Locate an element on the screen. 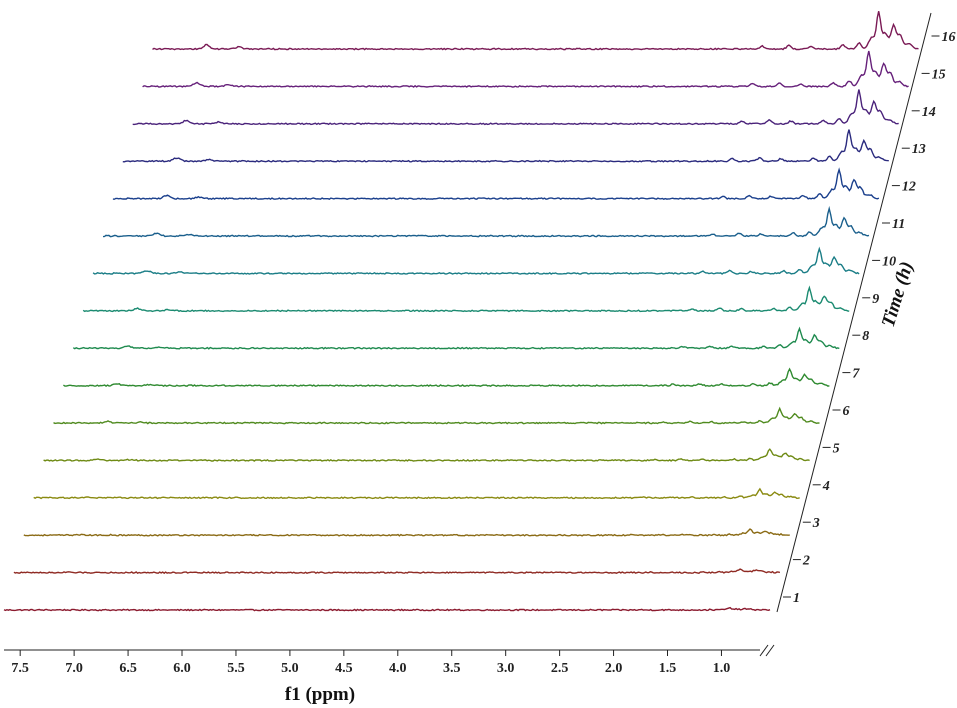 Image resolution: width=957 pixels, height=708 pixels. x-tick-label: 3.0 is located at coordinates (506, 668).